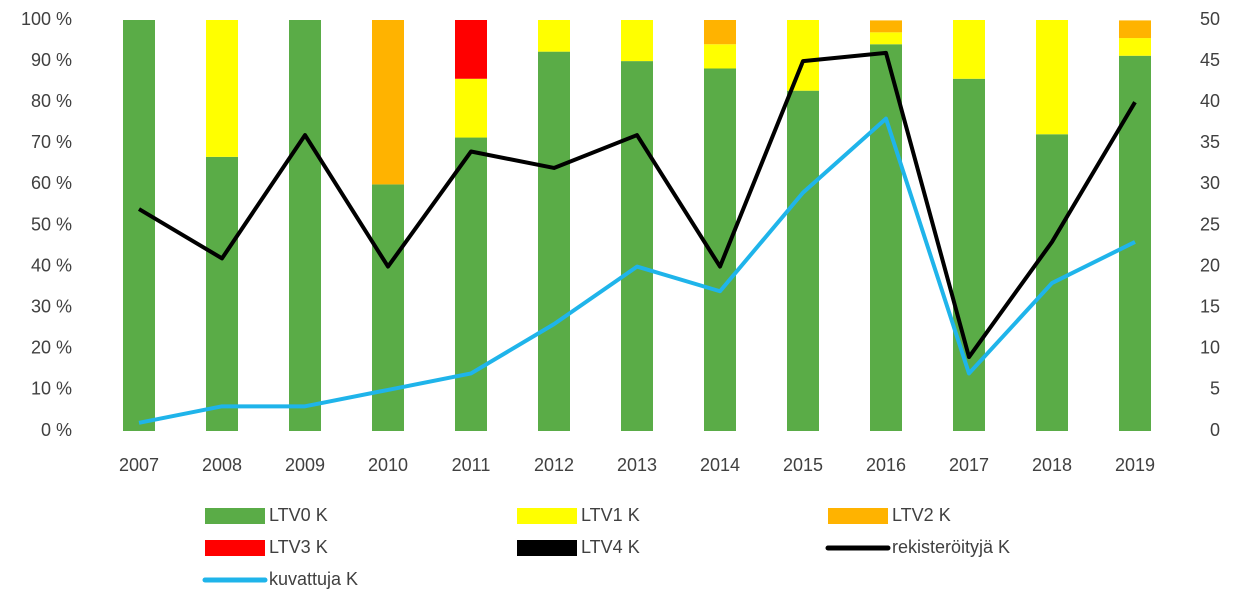 Image resolution: width=1237 pixels, height=592 pixels. What do you see at coordinates (969, 465) in the screenshot?
I see `x-tick-label: 2017` at bounding box center [969, 465].